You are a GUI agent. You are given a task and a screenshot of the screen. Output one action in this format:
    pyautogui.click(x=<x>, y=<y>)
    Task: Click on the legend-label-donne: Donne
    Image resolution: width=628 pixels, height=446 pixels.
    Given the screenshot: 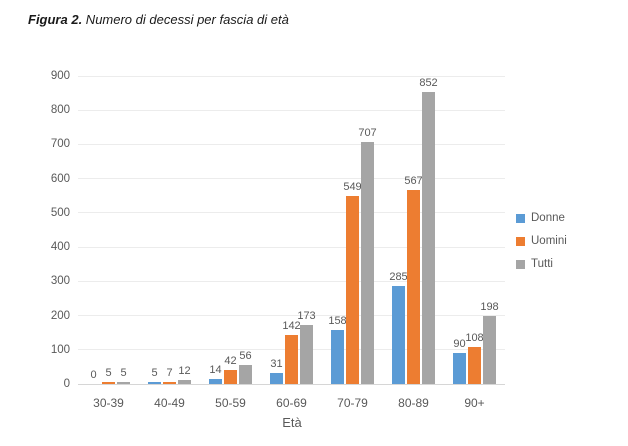 What is the action you would take?
    pyautogui.click(x=548, y=218)
    